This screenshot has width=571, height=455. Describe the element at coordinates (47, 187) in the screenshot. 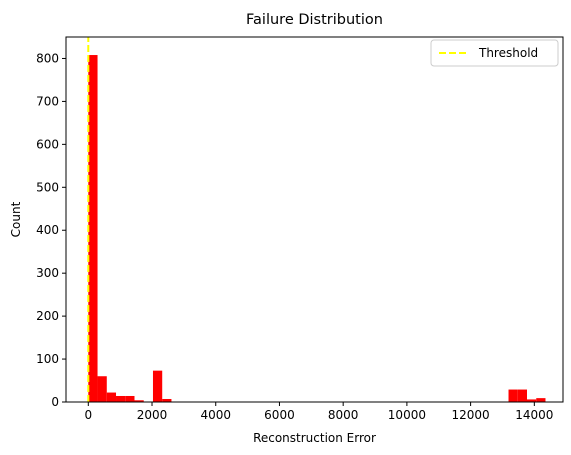

I see `y-tick-label: 500` at that location.